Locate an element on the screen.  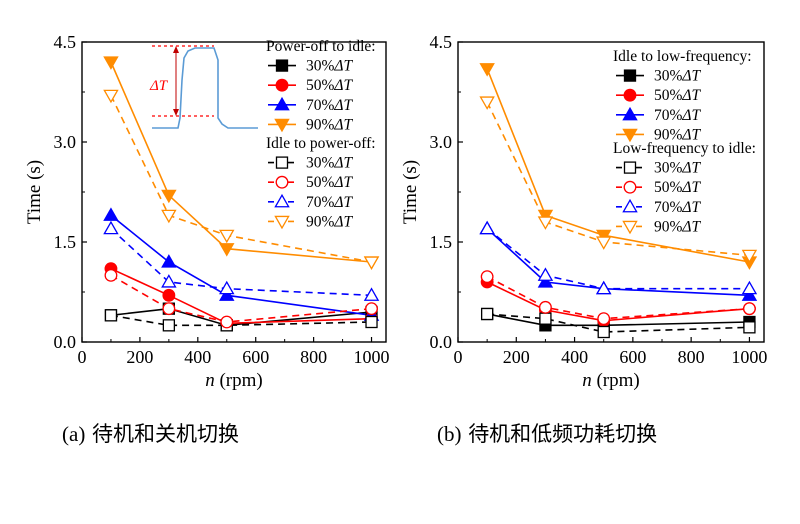
caption-a: (a) 待机和关机切换 is located at coordinates (150, 433).